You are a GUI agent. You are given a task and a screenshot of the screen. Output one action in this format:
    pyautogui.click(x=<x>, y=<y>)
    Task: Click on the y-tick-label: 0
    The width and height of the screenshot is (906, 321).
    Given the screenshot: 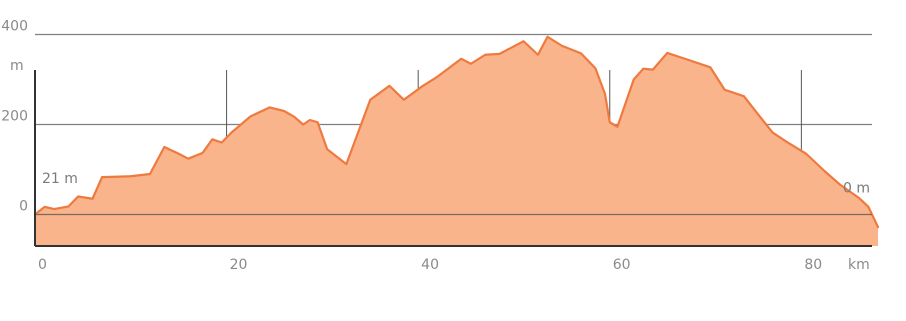 What is the action you would take?
    pyautogui.click(x=23, y=207)
    